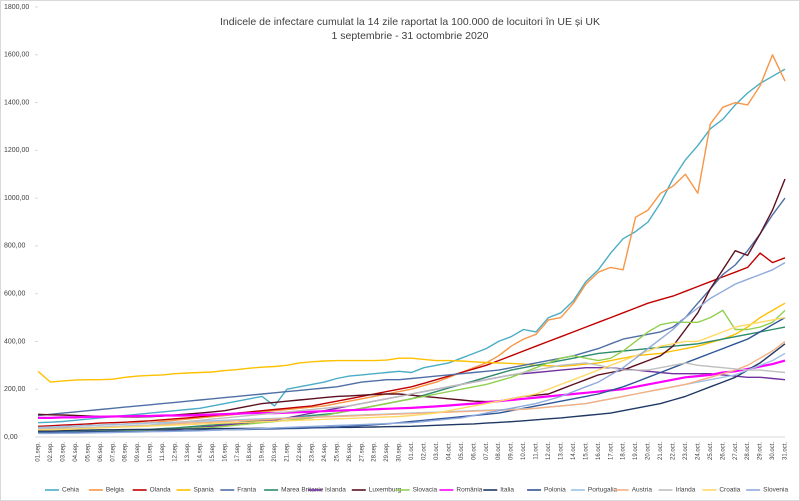  Describe the element at coordinates (462, 451) in the screenshot. I see `x-tick-label: 05.oct.` at that location.